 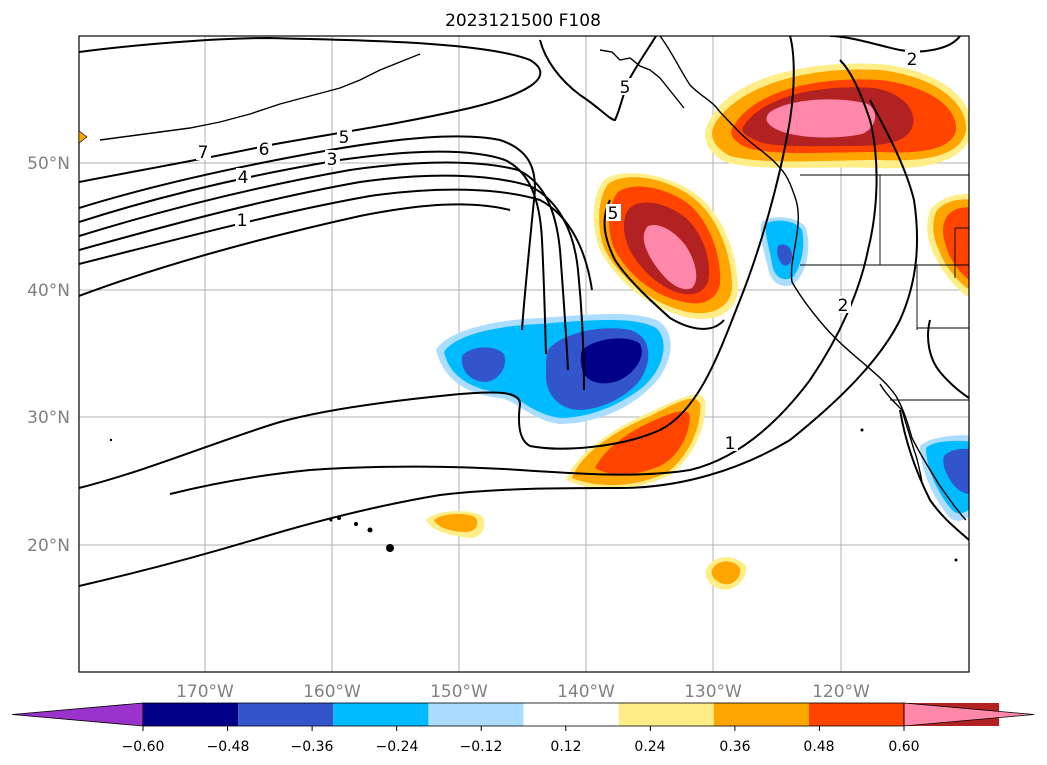 I want to click on contour-north, so click(x=598, y=79).